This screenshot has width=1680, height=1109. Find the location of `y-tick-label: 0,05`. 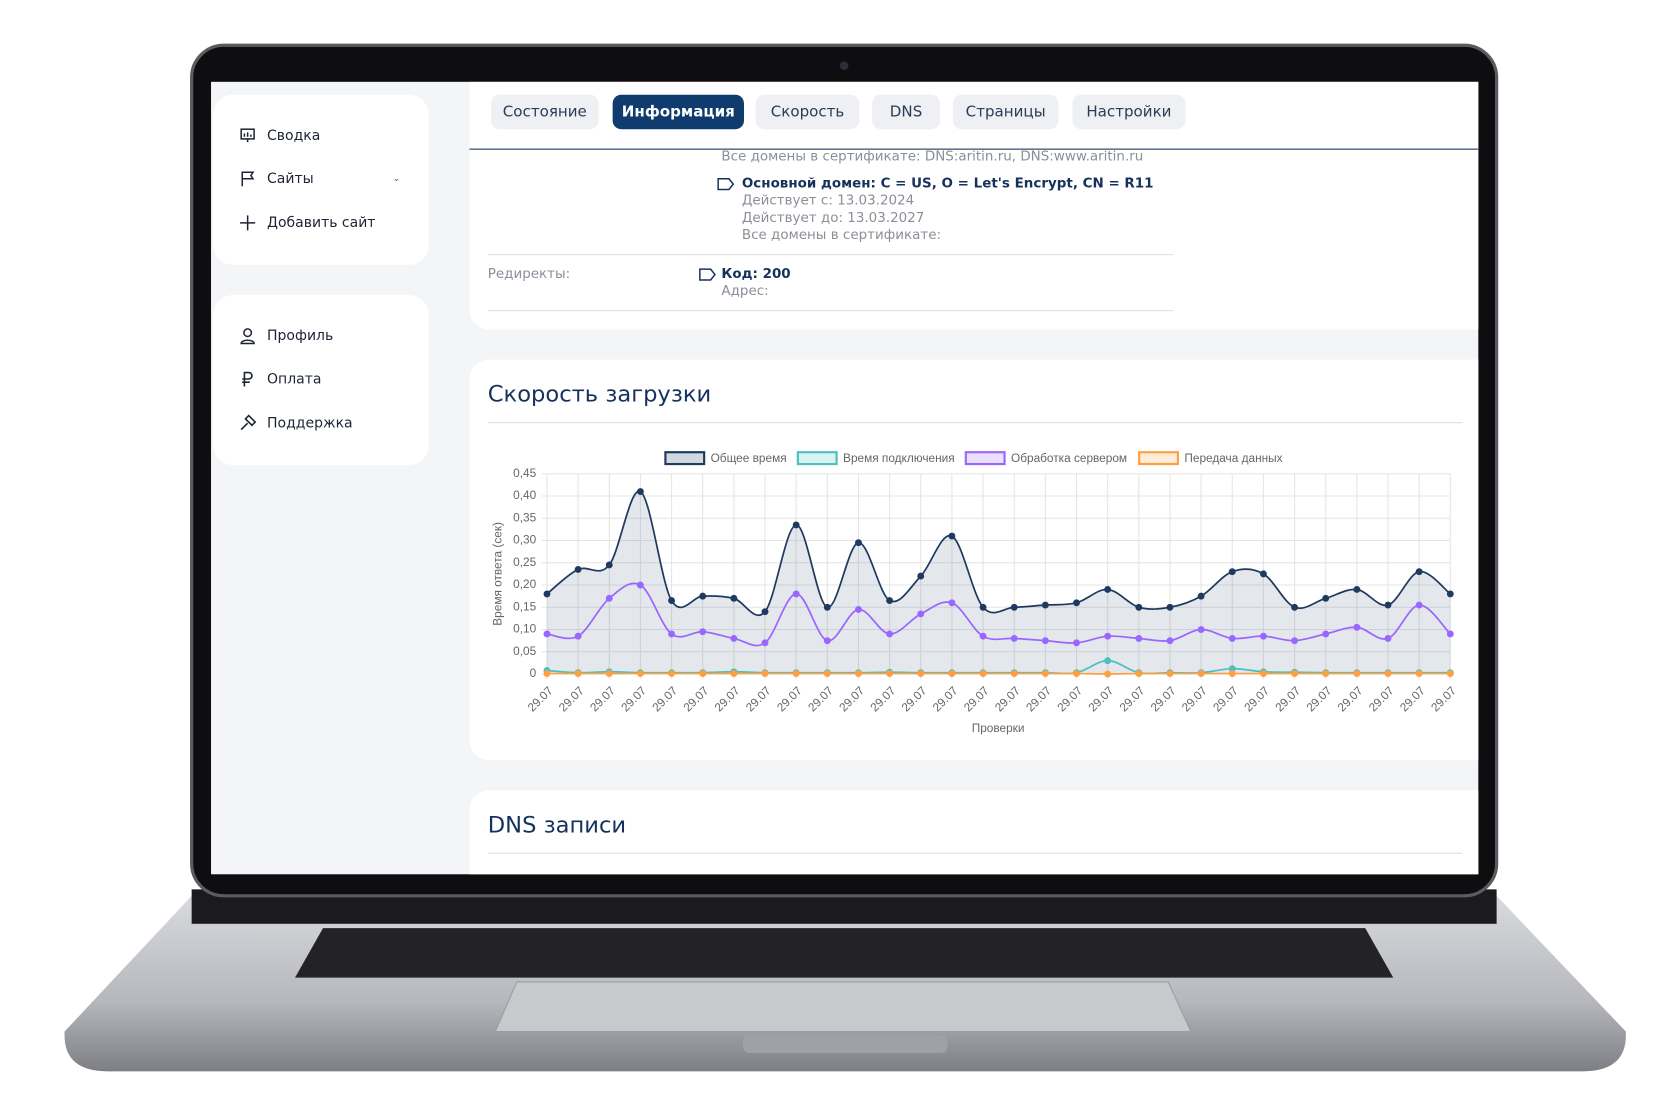

y-tick-label: 0,05 is located at coordinates (524, 651).